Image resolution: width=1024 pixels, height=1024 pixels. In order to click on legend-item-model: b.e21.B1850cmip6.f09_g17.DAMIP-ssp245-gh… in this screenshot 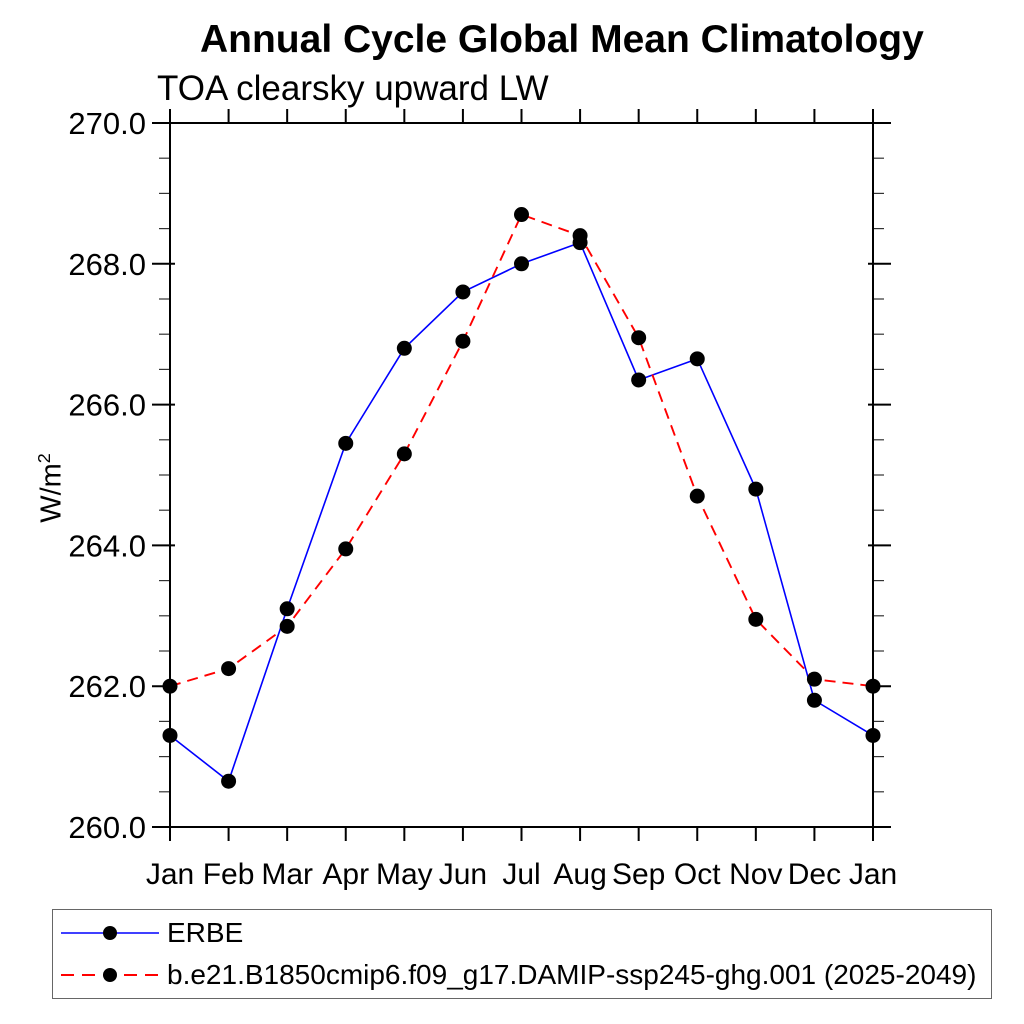, I will do `click(522, 975)`.